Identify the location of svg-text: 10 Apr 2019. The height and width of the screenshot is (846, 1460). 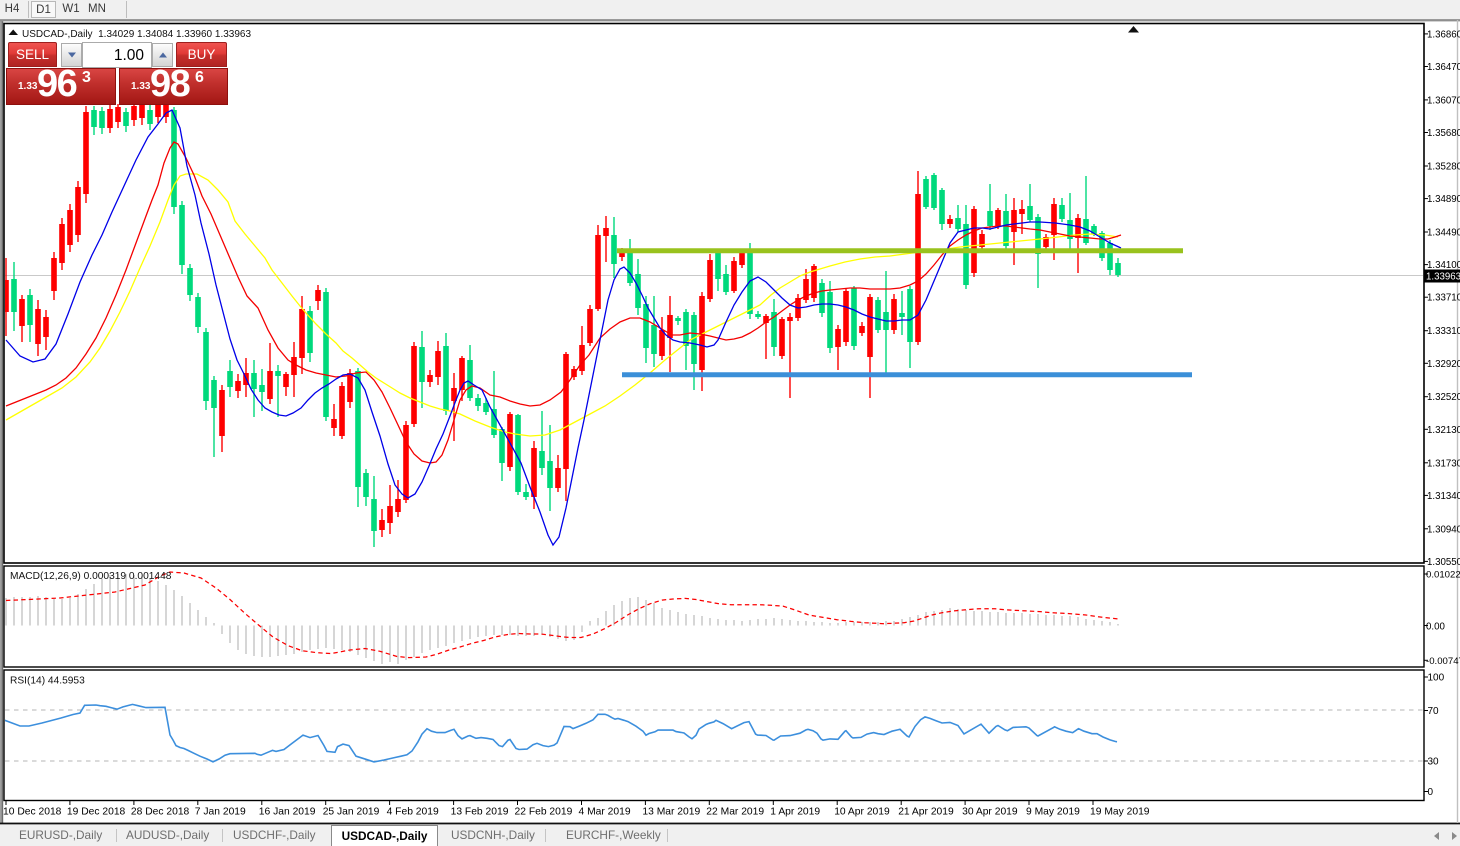
(862, 812).